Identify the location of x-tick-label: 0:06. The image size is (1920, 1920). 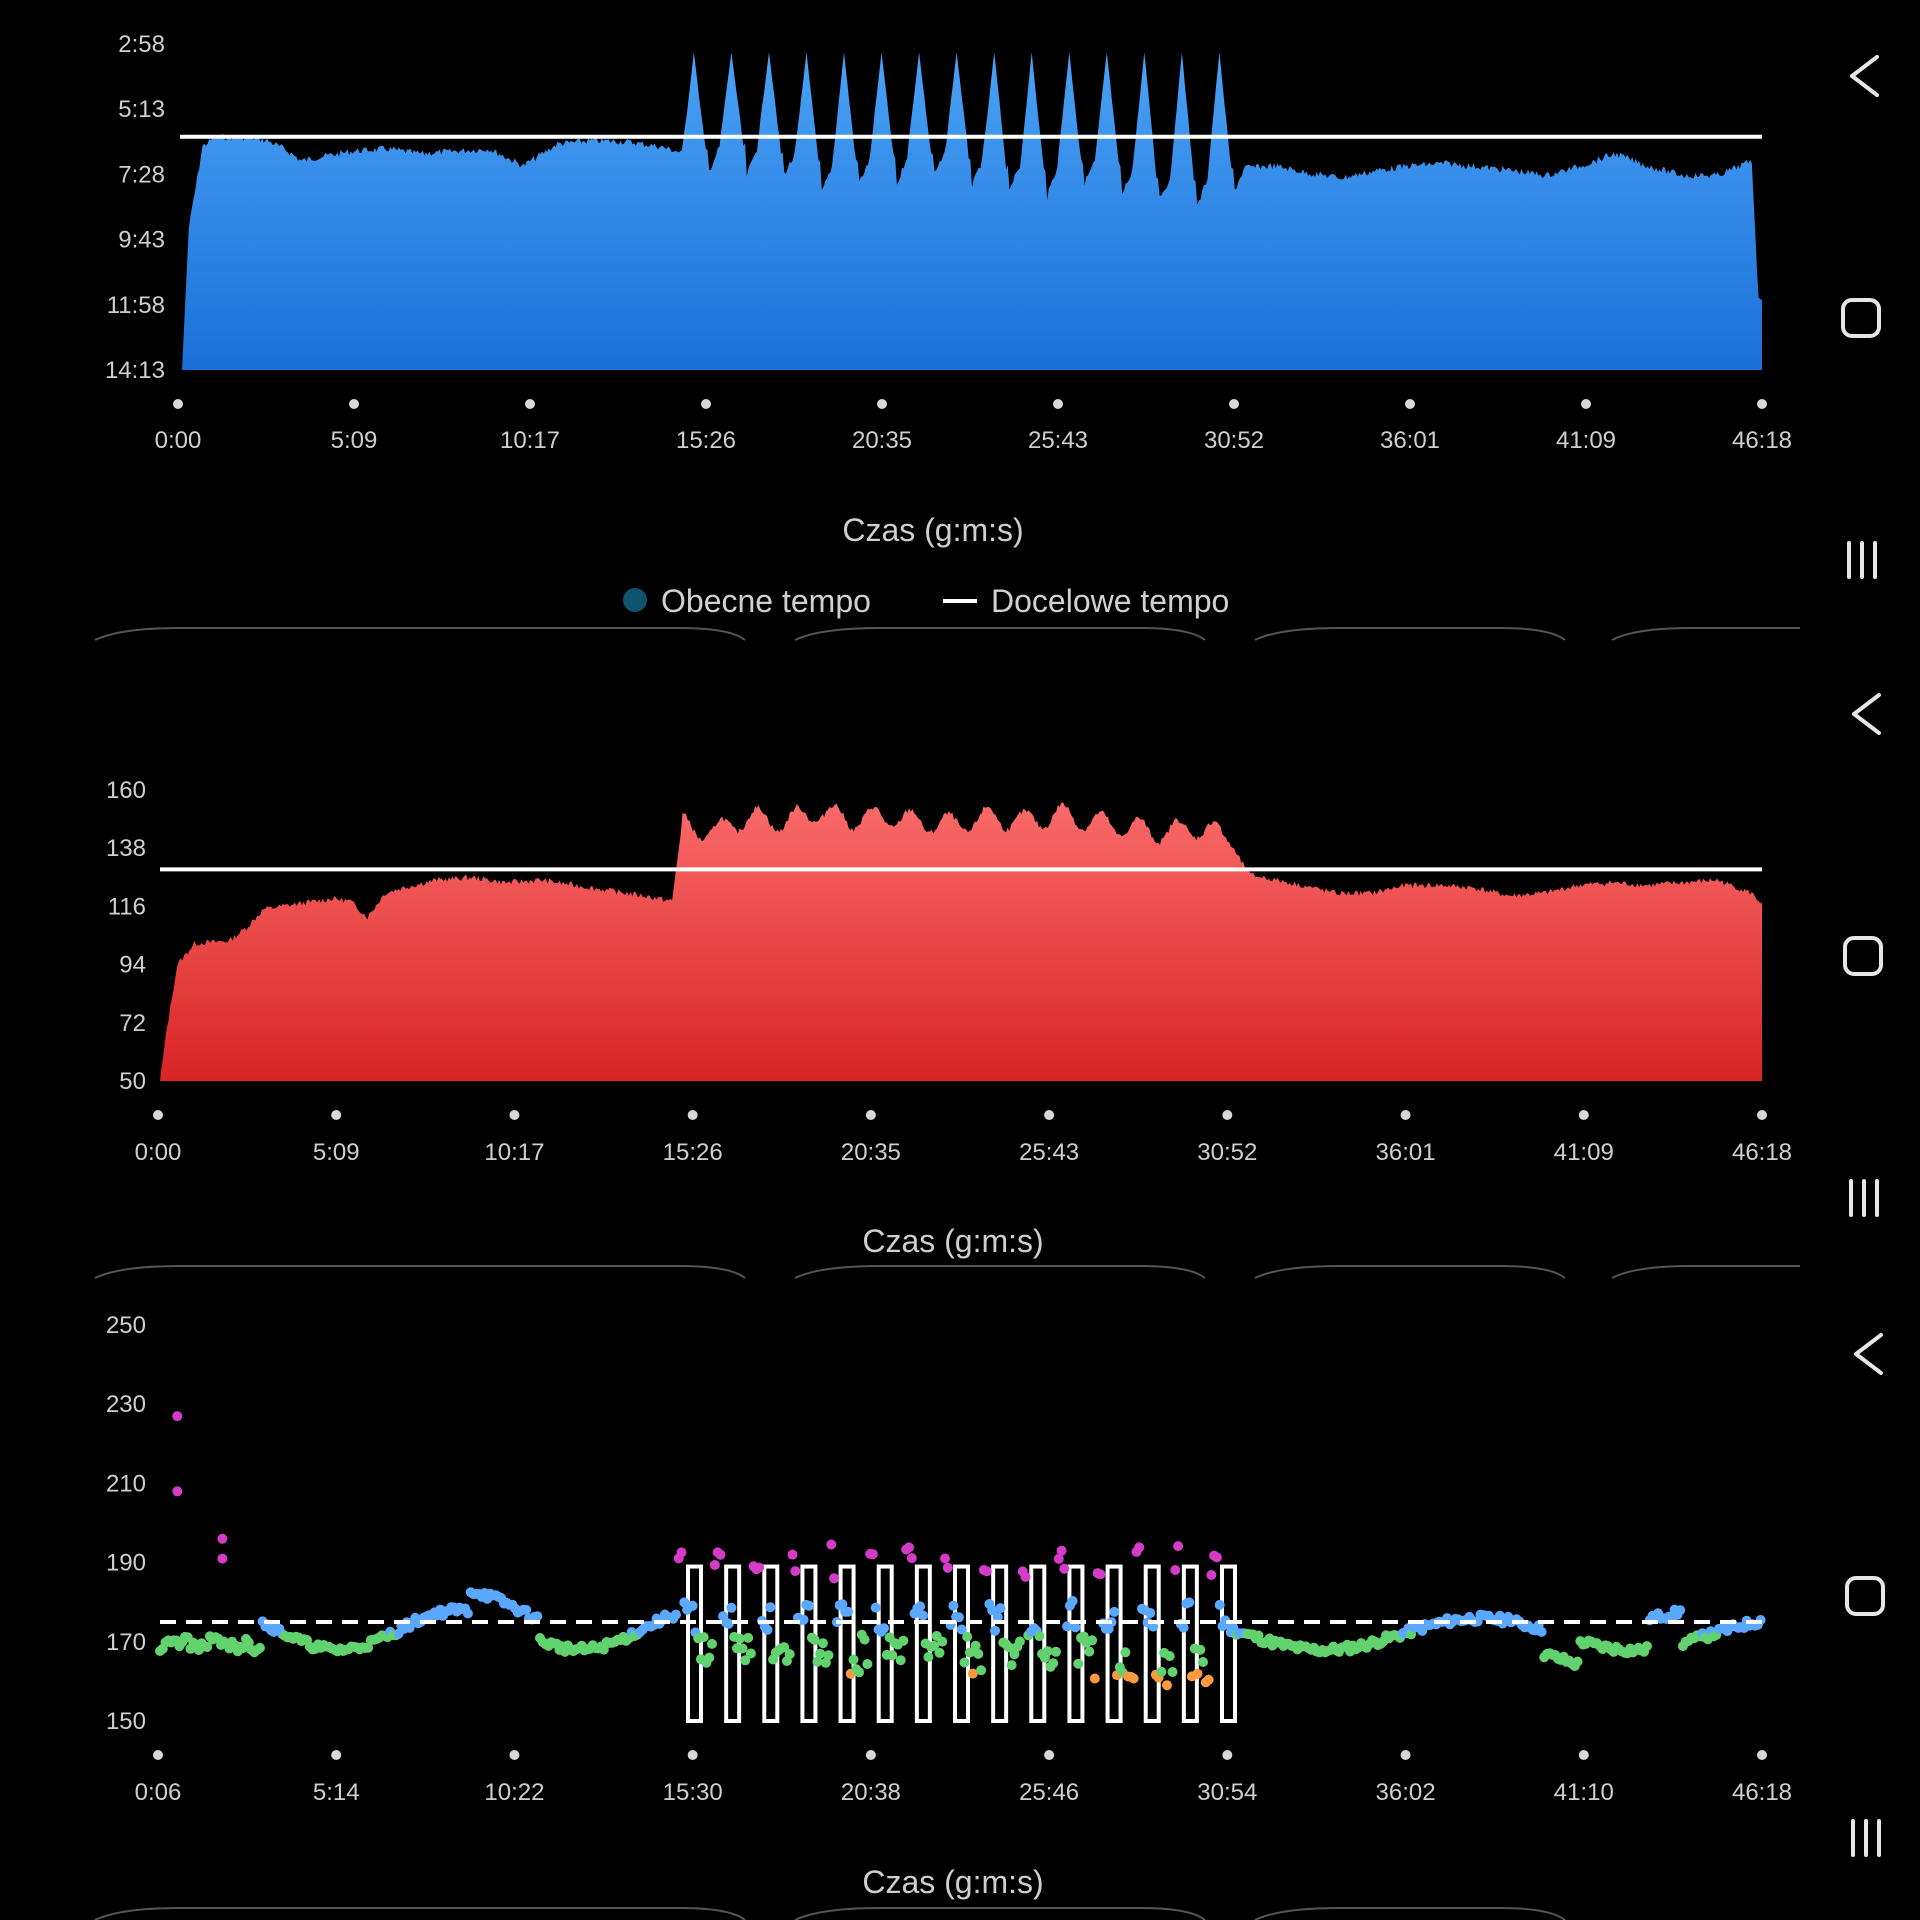
(158, 1792).